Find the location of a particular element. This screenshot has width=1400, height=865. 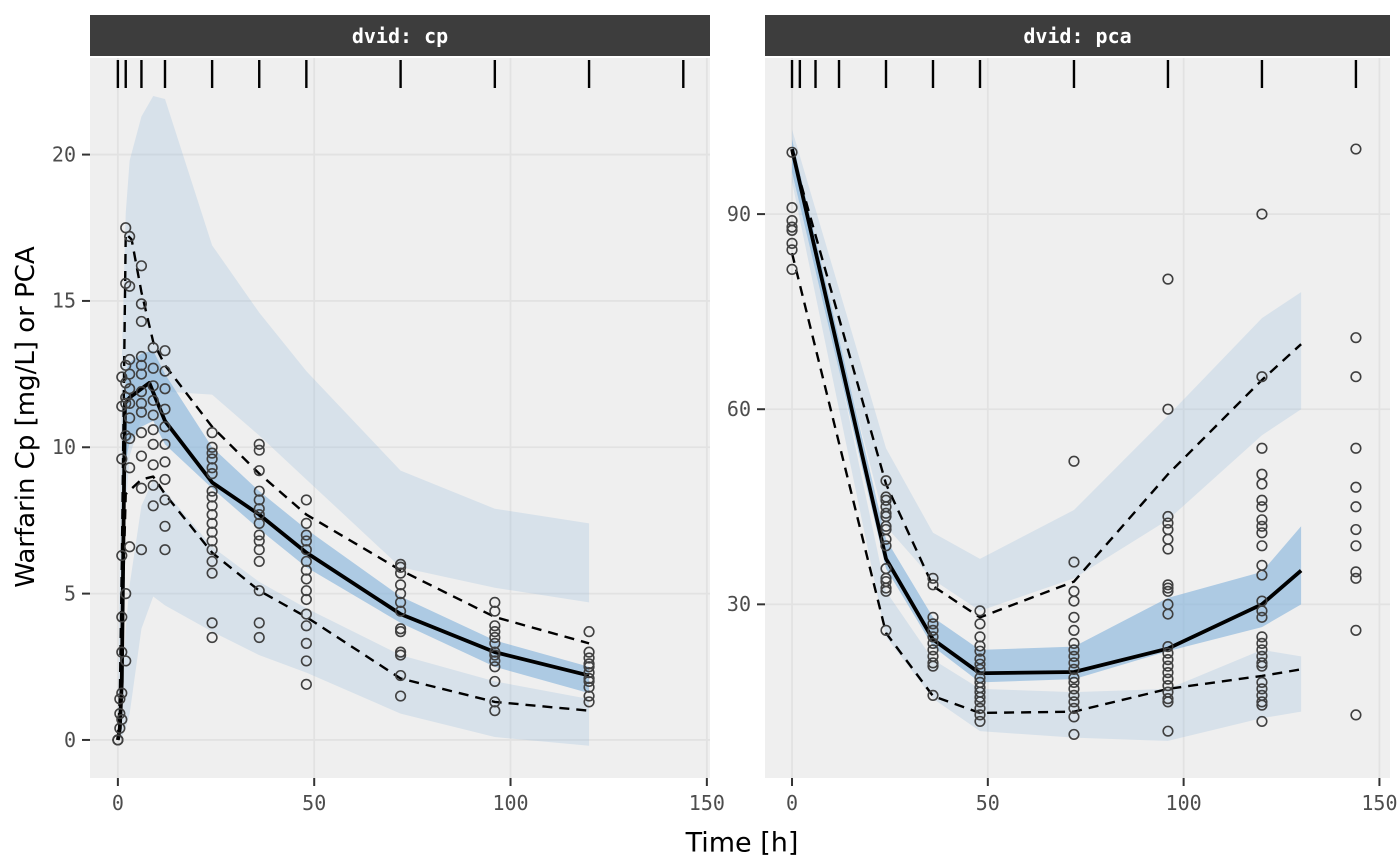

rug is located at coordinates (400, 74).